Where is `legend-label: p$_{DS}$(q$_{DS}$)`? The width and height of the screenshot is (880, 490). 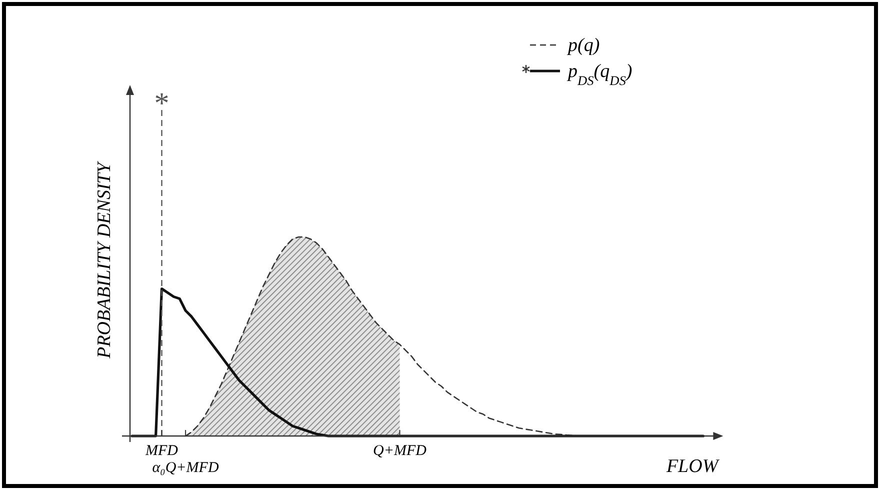 legend-label: p$_{DS}$(q$_{DS}$) is located at coordinates (599, 74).